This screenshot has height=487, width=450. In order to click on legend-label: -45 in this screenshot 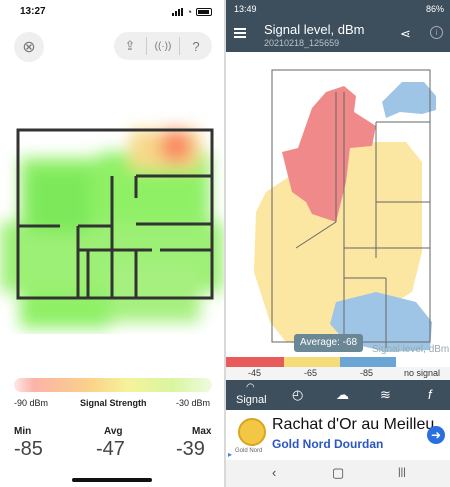, I will do `click(255, 373)`.